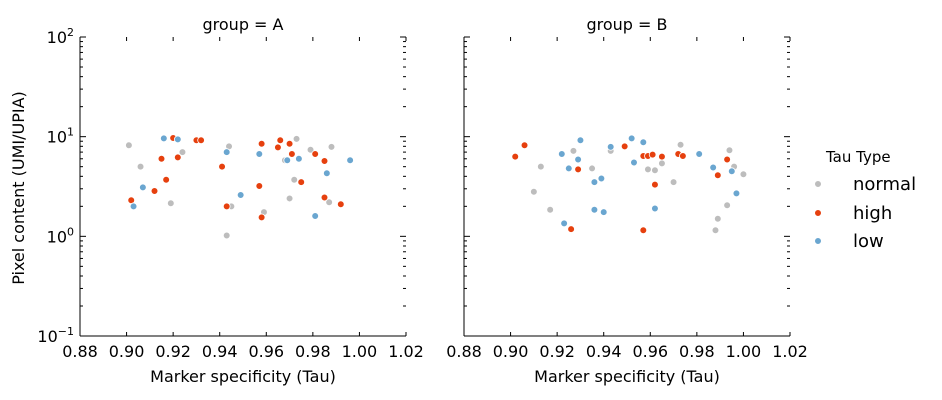  What do you see at coordinates (60, 136) in the screenshot?
I see `y-tick-label: 10¹` at bounding box center [60, 136].